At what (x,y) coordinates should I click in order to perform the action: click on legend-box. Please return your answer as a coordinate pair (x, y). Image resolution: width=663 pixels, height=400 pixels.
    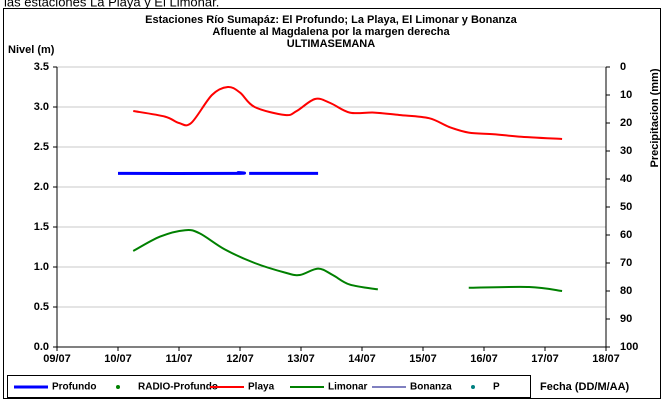
    Looking at the image, I should click on (269, 386).